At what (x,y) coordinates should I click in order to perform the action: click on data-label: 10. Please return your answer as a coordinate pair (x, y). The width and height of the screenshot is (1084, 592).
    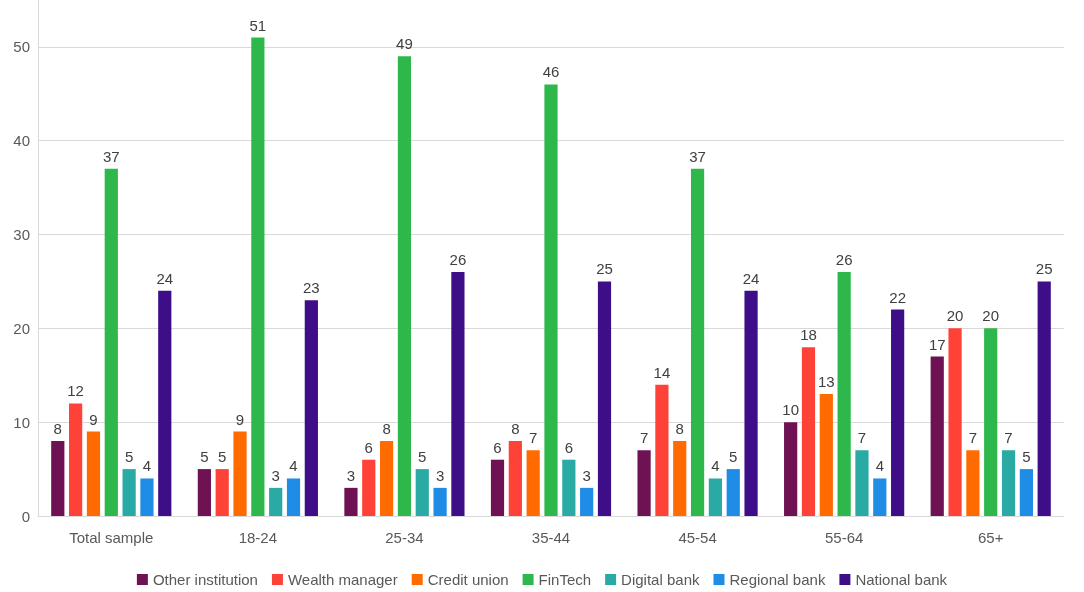
    Looking at the image, I should click on (790, 410).